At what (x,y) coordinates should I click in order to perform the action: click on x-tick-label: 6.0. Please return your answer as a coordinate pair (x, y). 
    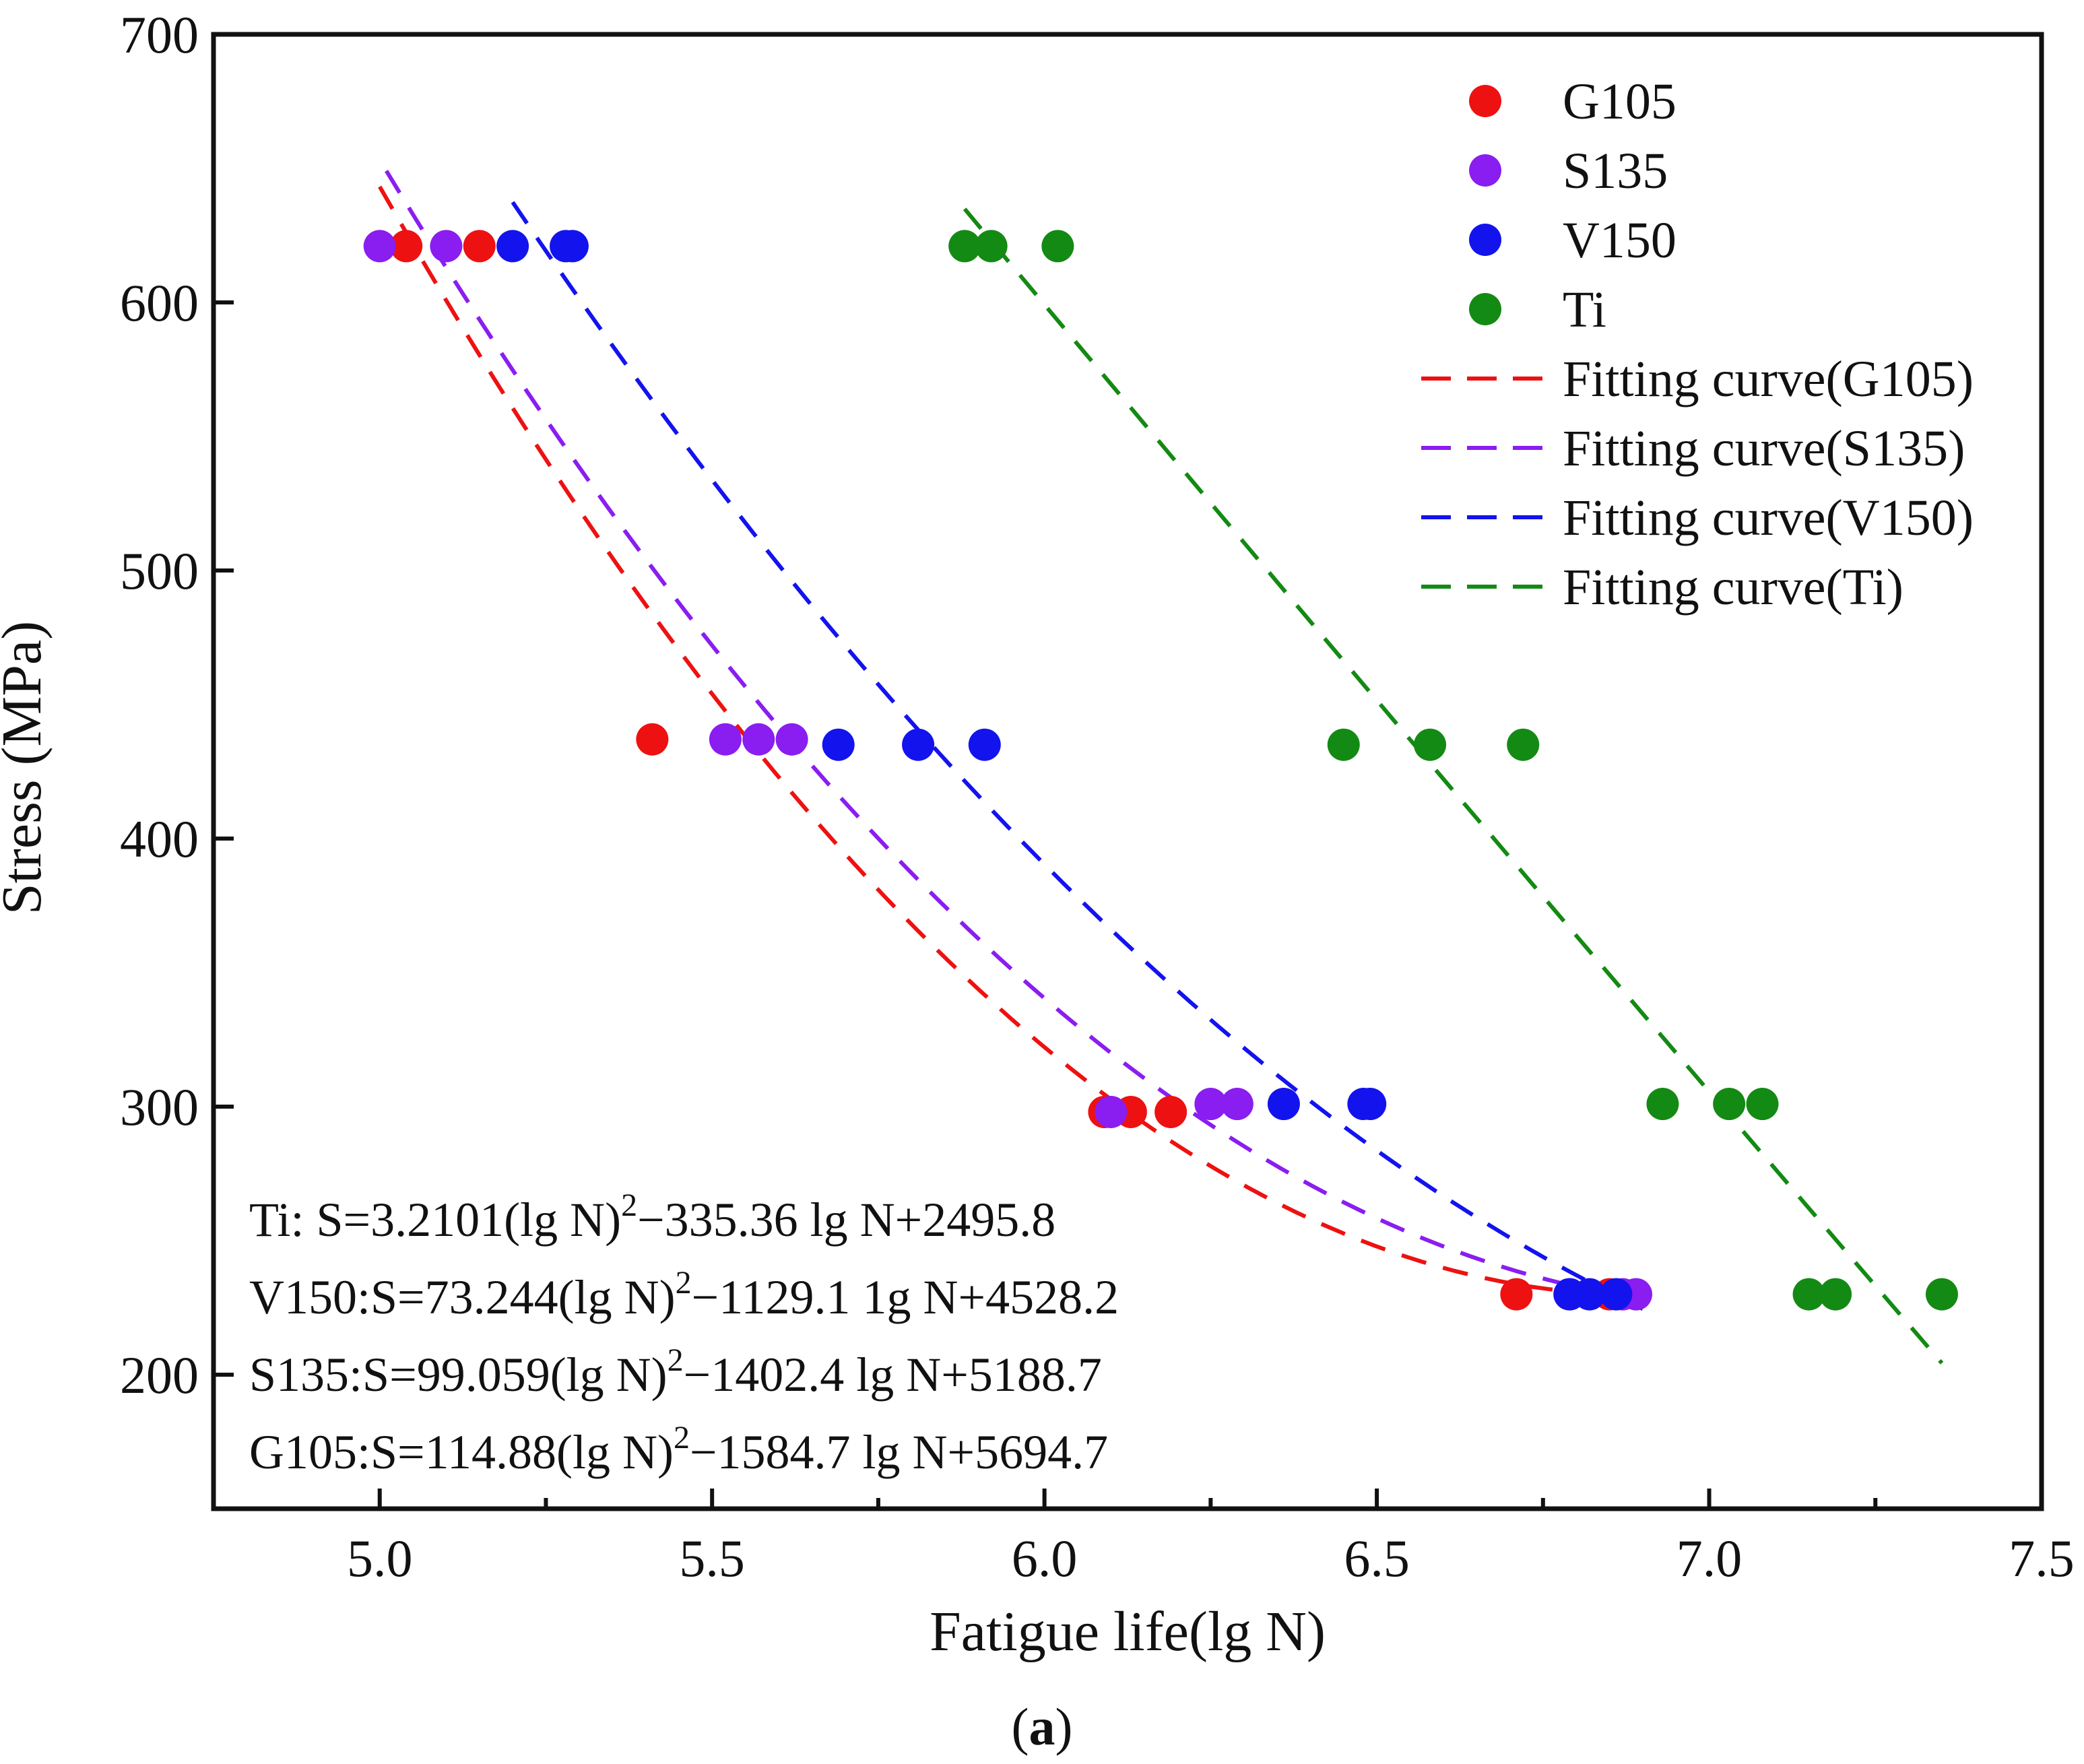
    Looking at the image, I should click on (1045, 1558).